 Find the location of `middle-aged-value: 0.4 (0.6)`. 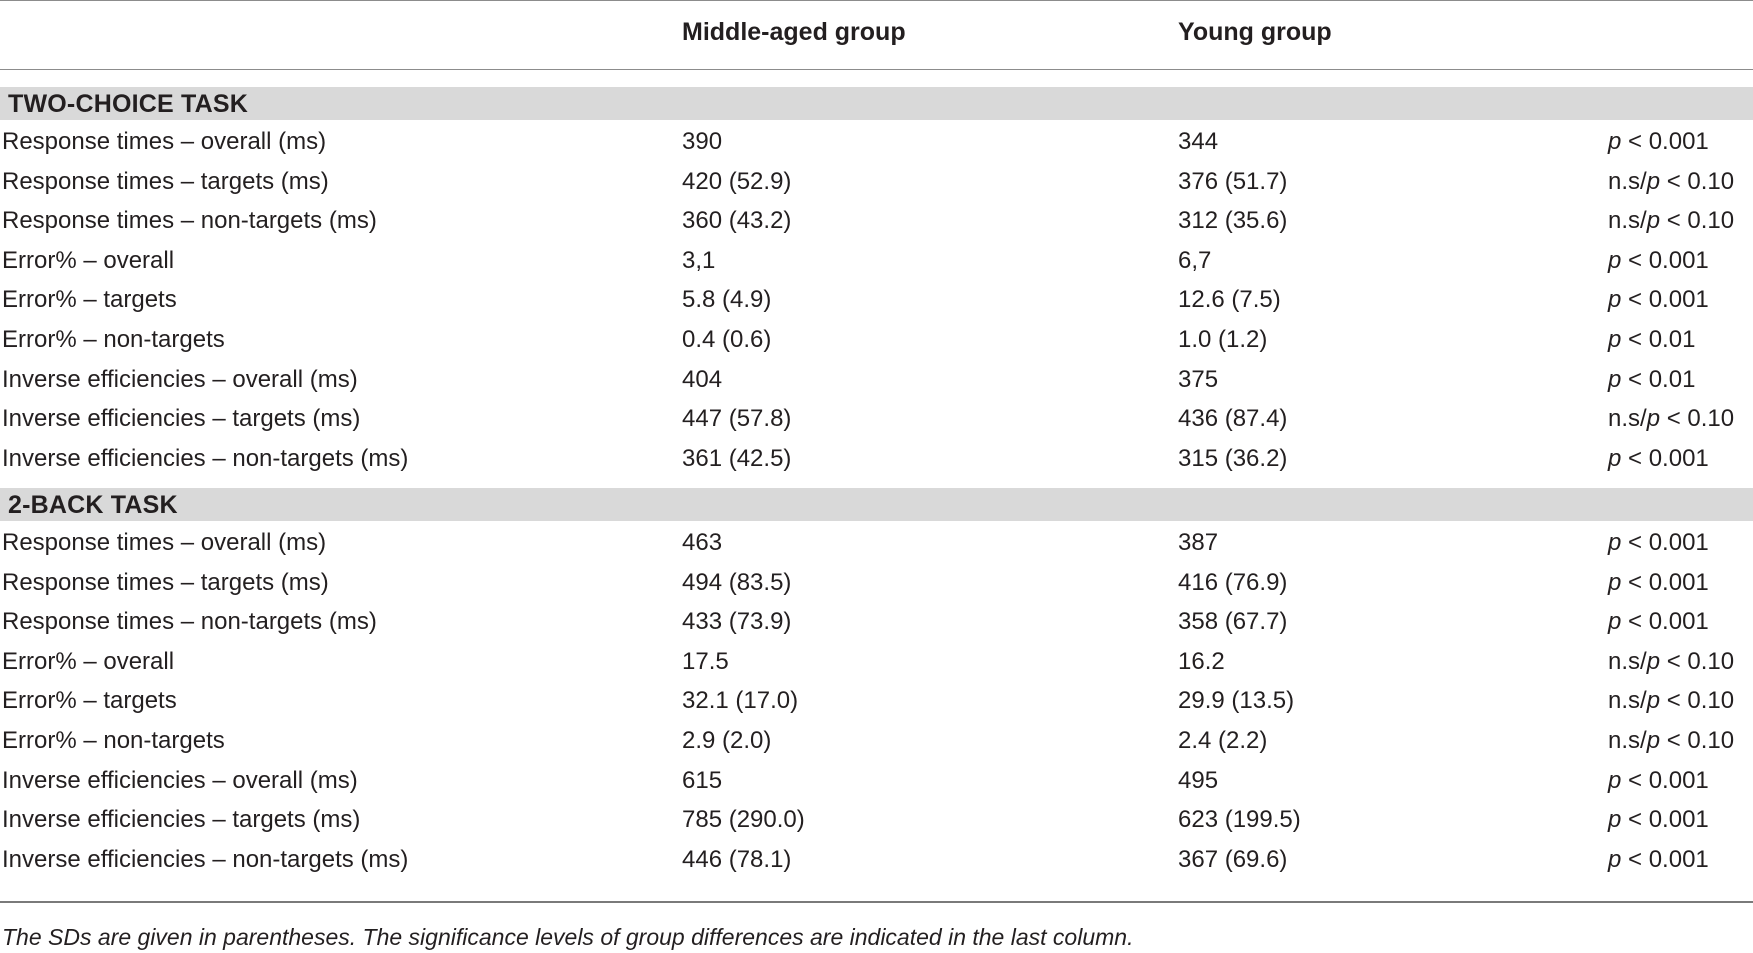

middle-aged-value: 0.4 (0.6) is located at coordinates (727, 339).